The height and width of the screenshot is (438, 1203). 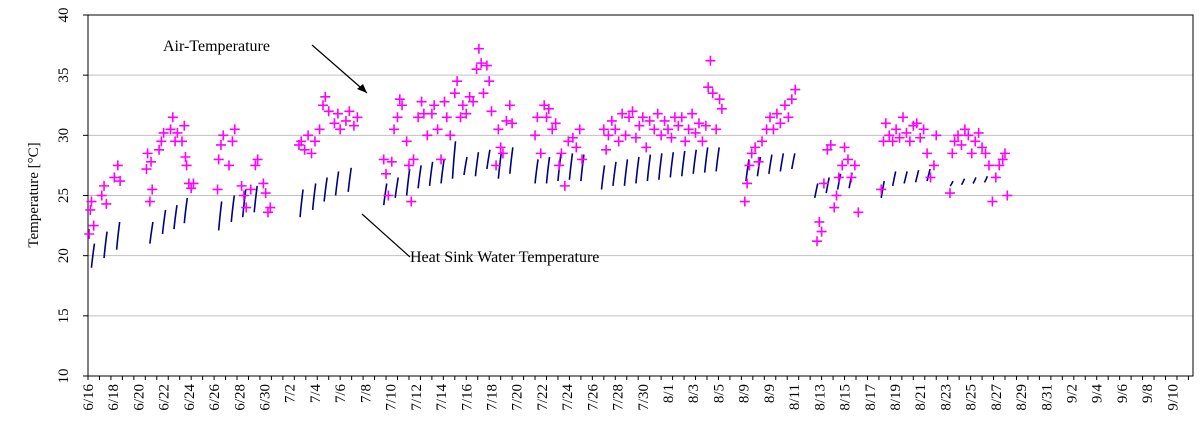 What do you see at coordinates (216, 46) in the screenshot?
I see `air-temperature-annotation: Air-Temperature` at bounding box center [216, 46].